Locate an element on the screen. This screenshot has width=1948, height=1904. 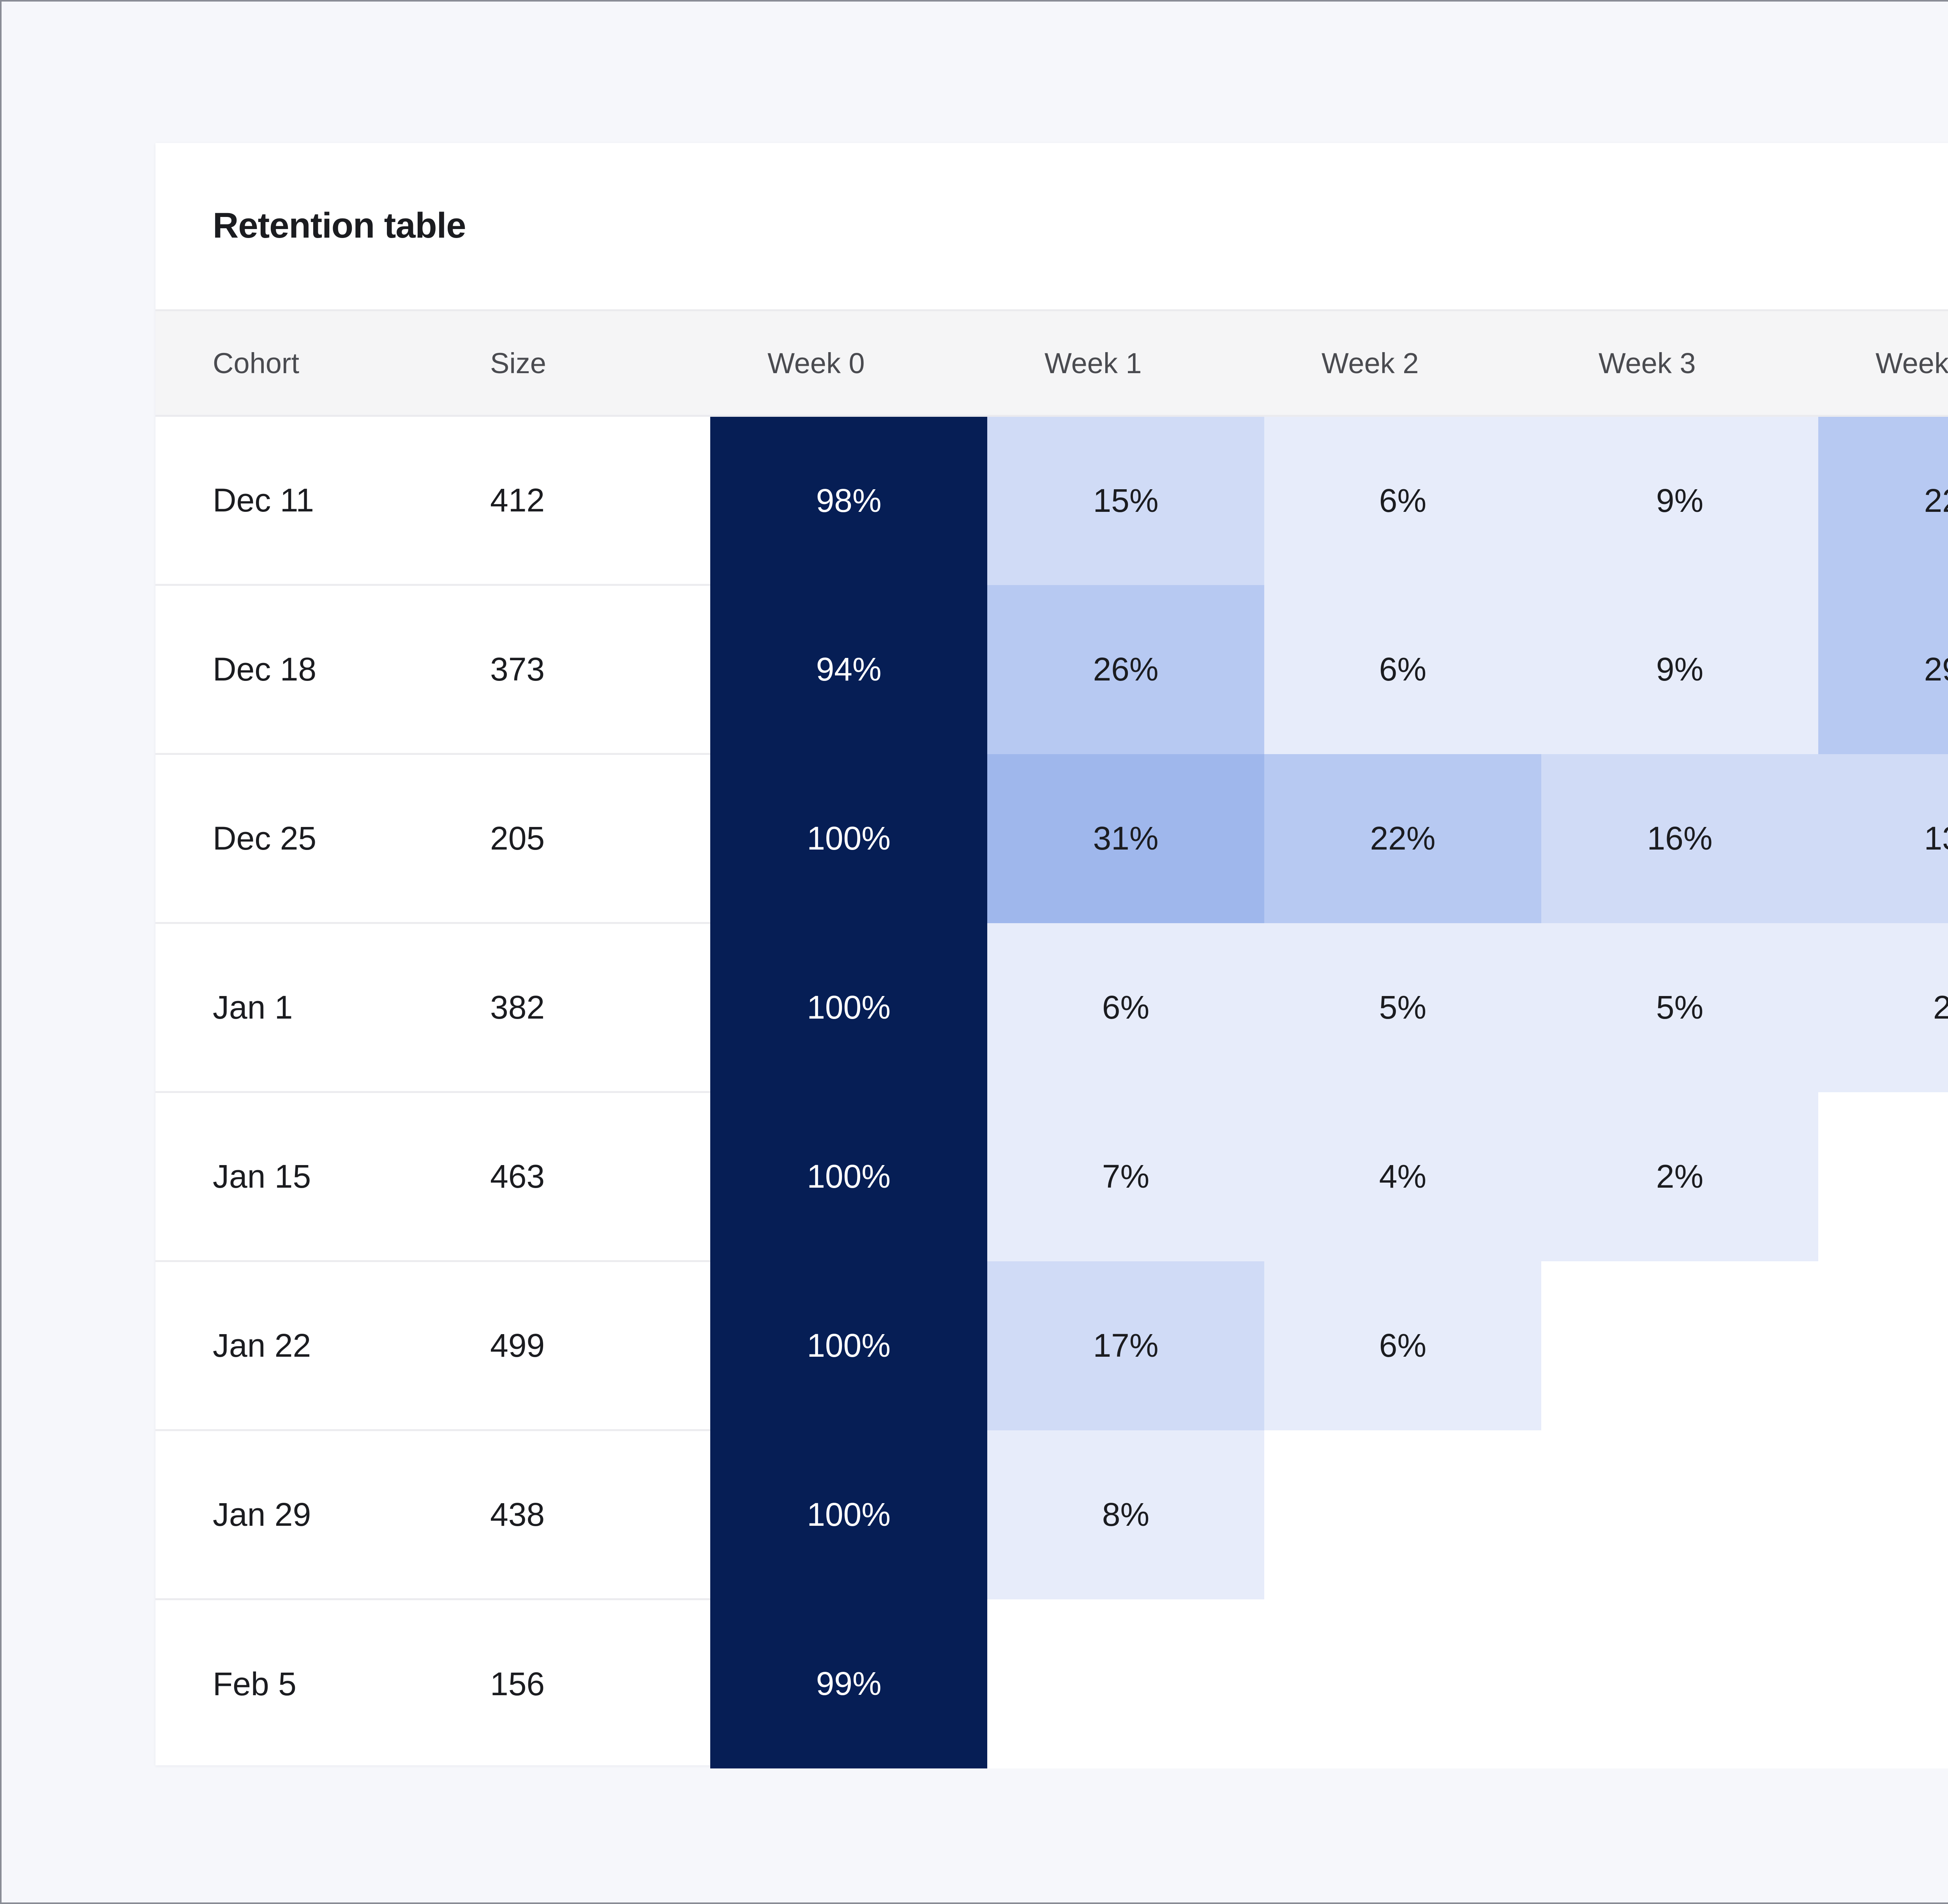
retention-cell-week-1: 17% is located at coordinates (1126, 1345).